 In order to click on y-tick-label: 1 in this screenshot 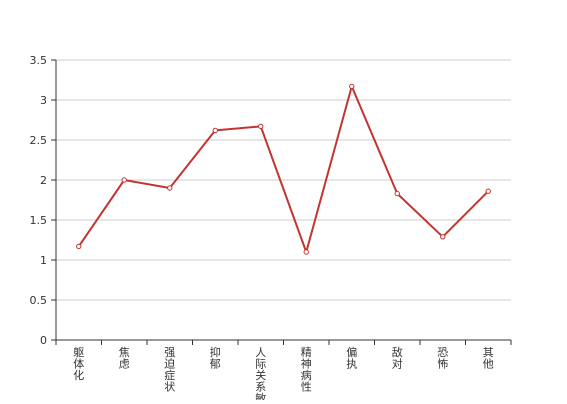, I will do `click(43, 260)`.